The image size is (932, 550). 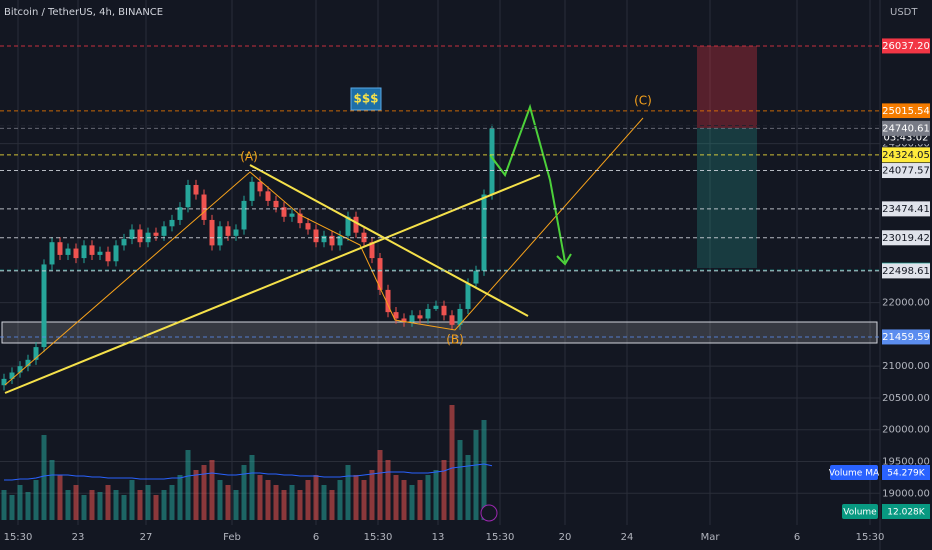 What do you see at coordinates (565, 537) in the screenshot?
I see `x-tick-label: 20` at bounding box center [565, 537].